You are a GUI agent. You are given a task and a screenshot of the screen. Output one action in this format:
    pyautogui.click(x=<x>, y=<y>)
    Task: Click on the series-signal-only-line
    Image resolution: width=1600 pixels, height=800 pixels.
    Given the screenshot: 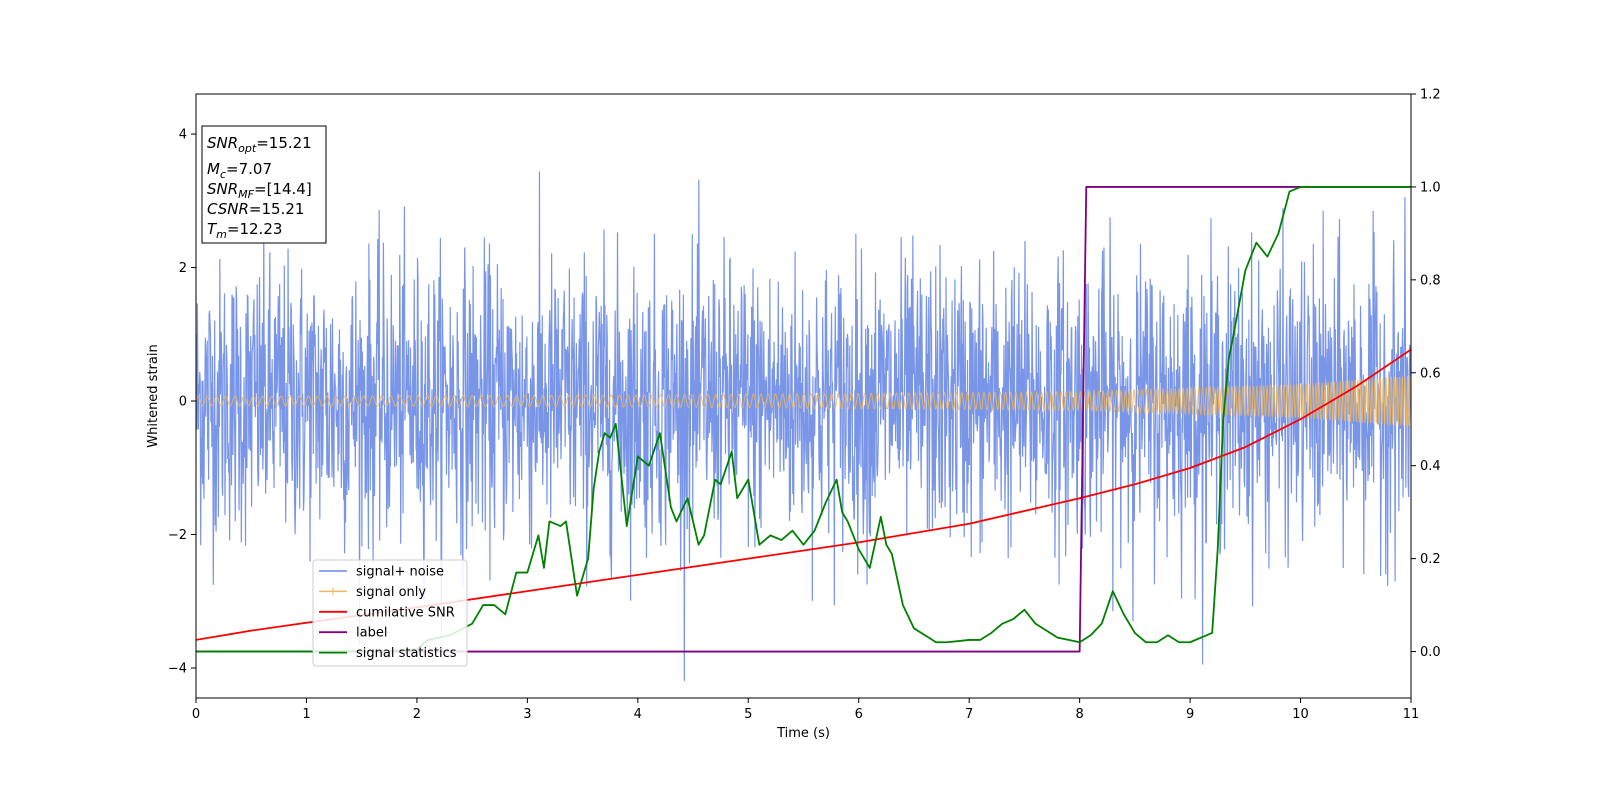 What is the action you would take?
    pyautogui.click(x=803, y=401)
    